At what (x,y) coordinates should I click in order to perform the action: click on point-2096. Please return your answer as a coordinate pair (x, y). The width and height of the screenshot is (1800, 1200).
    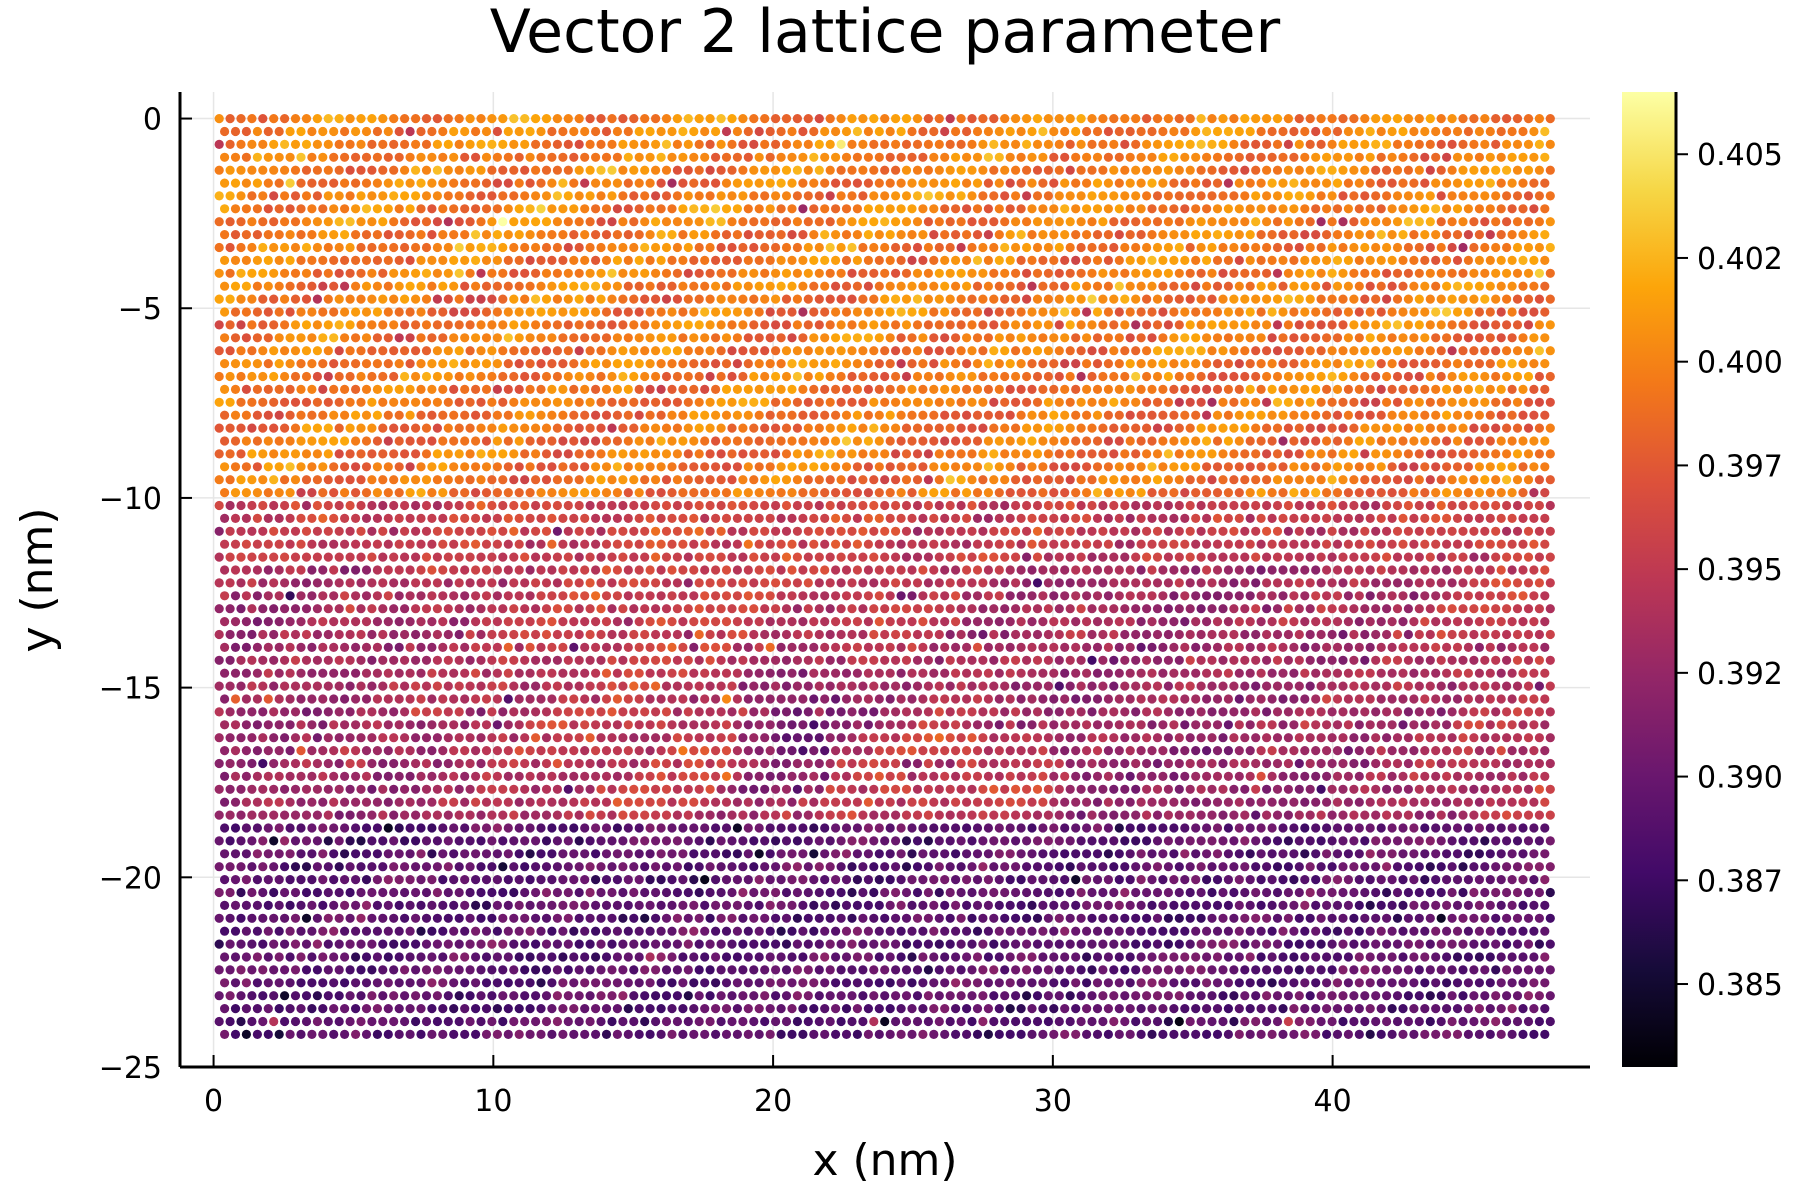
    Looking at the image, I should click on (366, 338).